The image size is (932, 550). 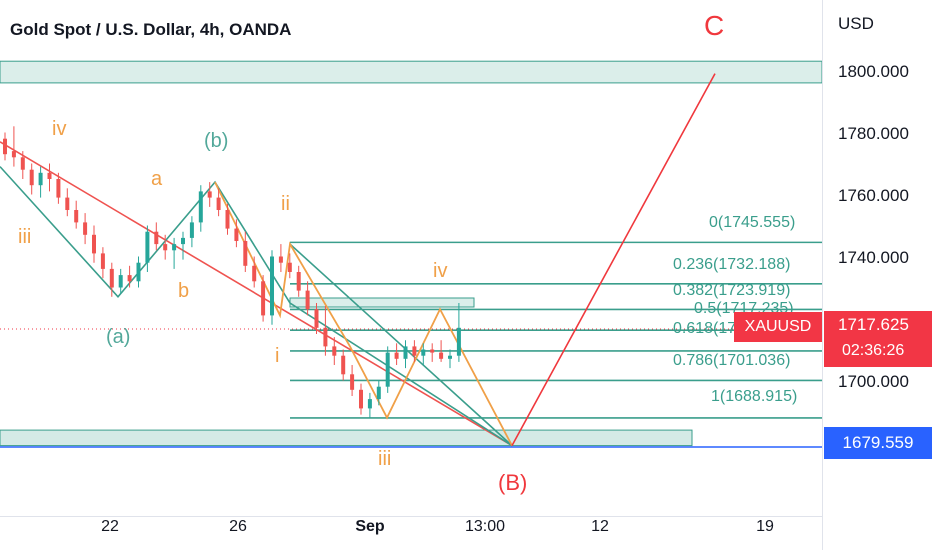 I want to click on wave-label-iv: iv, so click(x=59, y=129).